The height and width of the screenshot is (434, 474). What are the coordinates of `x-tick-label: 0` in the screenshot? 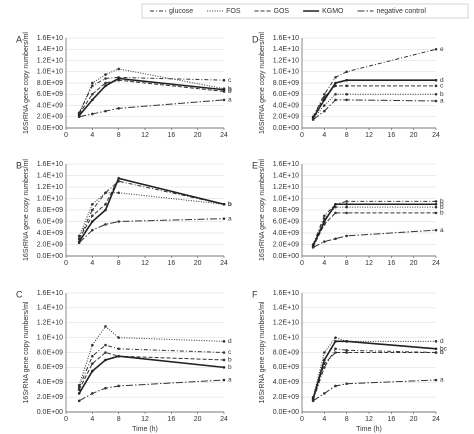 It's located at (302, 135).